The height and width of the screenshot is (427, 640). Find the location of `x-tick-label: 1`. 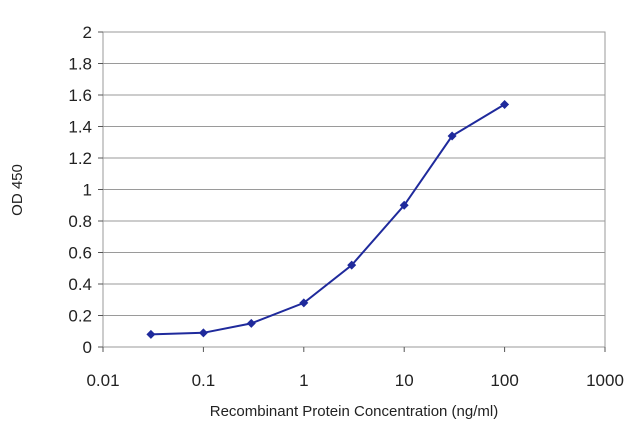

x-tick-label: 1 is located at coordinates (303, 380).